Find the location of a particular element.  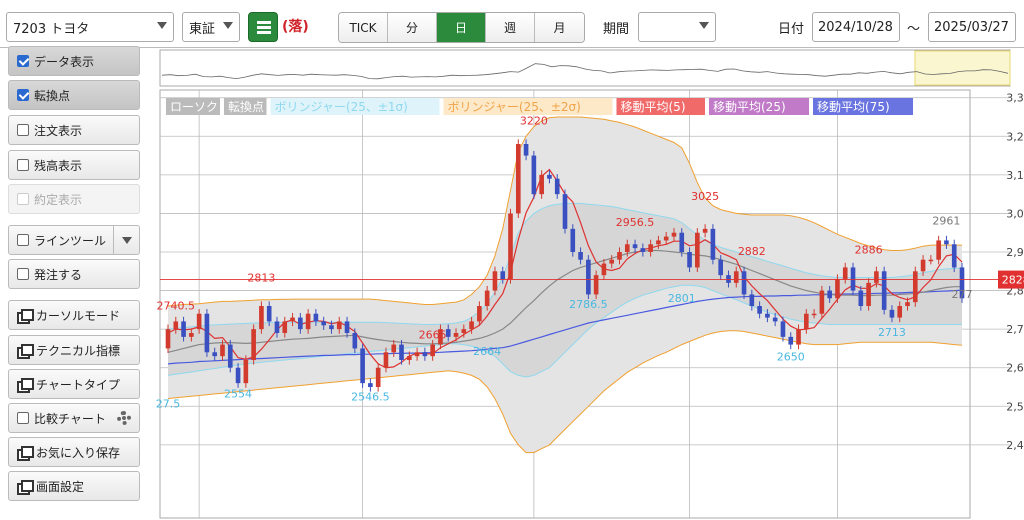

sidebar-item-8: テクニカル指標 is located at coordinates (74, 350).